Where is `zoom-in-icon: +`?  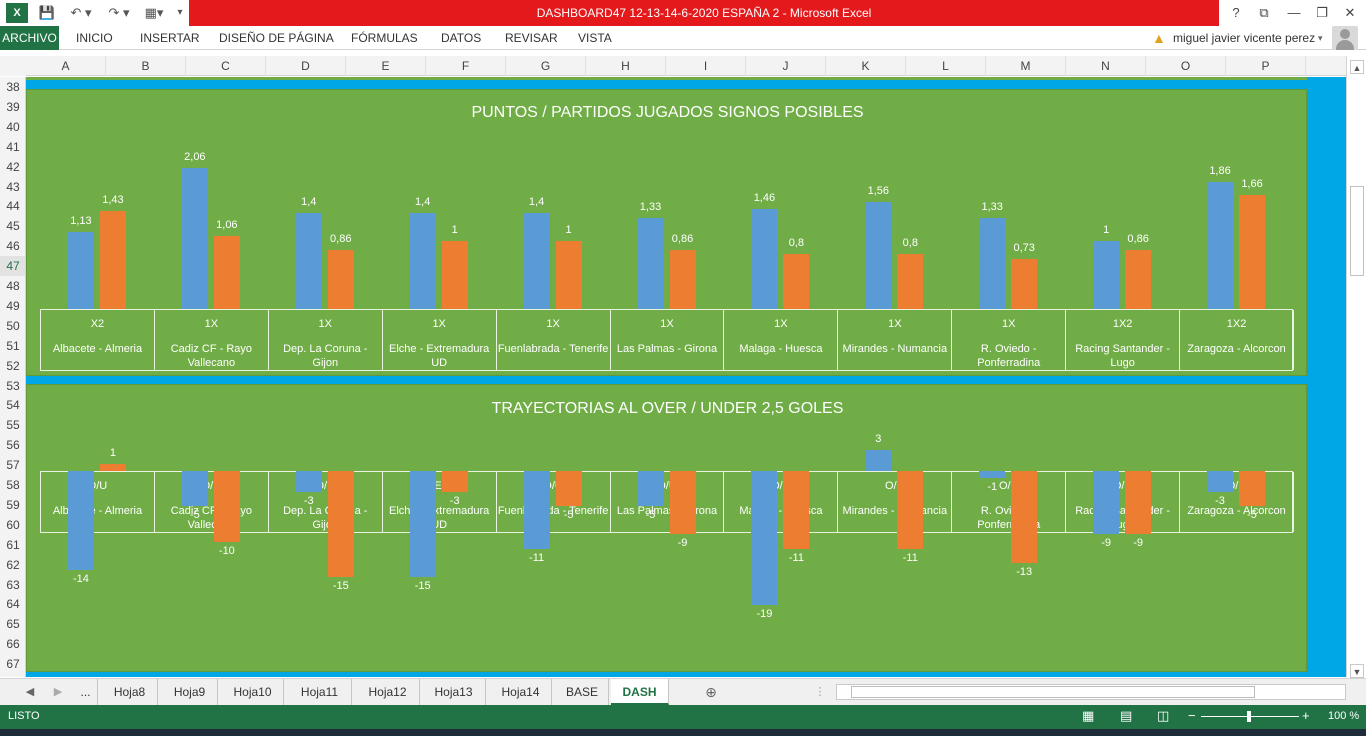 zoom-in-icon: + is located at coordinates (1306, 715).